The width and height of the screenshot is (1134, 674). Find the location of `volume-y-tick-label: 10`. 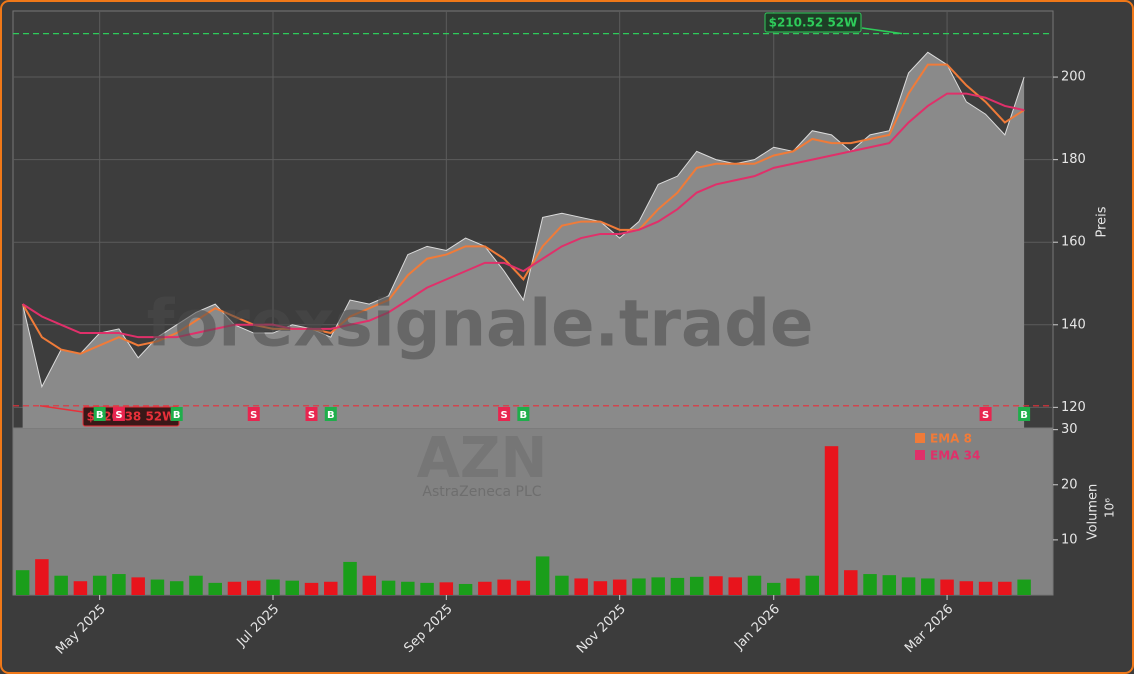

volume-y-tick-label: 10 is located at coordinates (1069, 539).